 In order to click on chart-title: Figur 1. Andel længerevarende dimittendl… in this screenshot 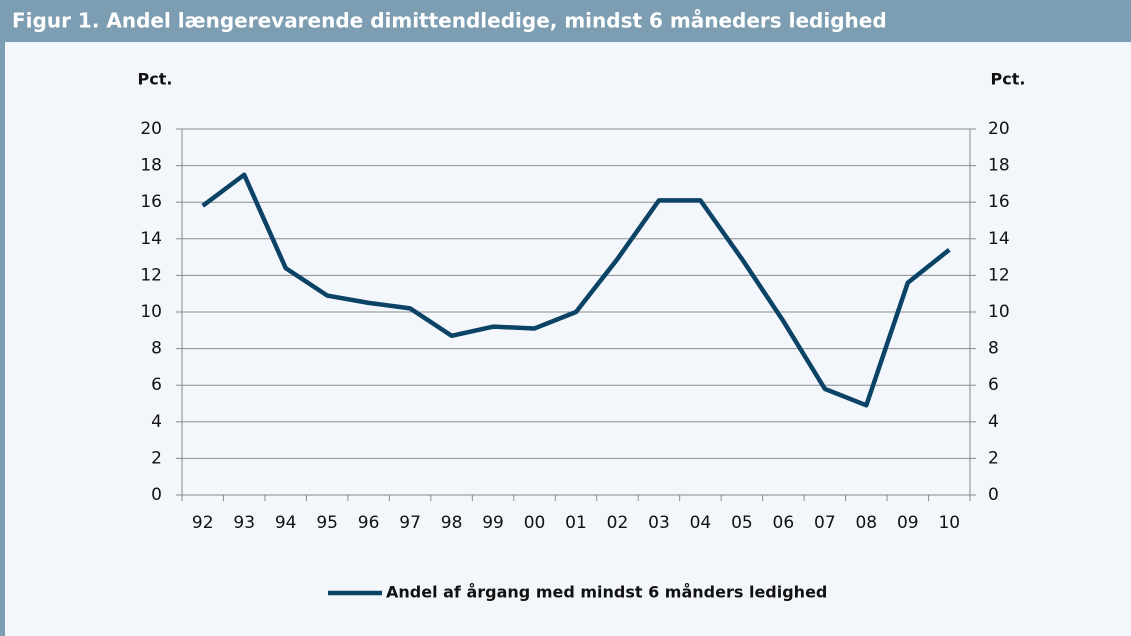, I will do `click(449, 21)`.